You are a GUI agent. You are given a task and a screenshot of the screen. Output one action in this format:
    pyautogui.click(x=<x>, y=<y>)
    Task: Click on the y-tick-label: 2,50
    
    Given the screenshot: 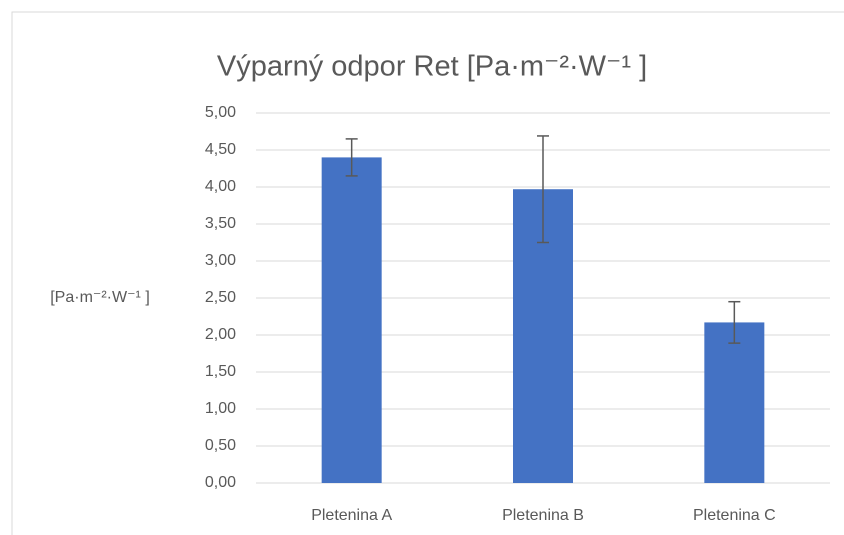 What is the action you would take?
    pyautogui.click(x=220, y=297)
    